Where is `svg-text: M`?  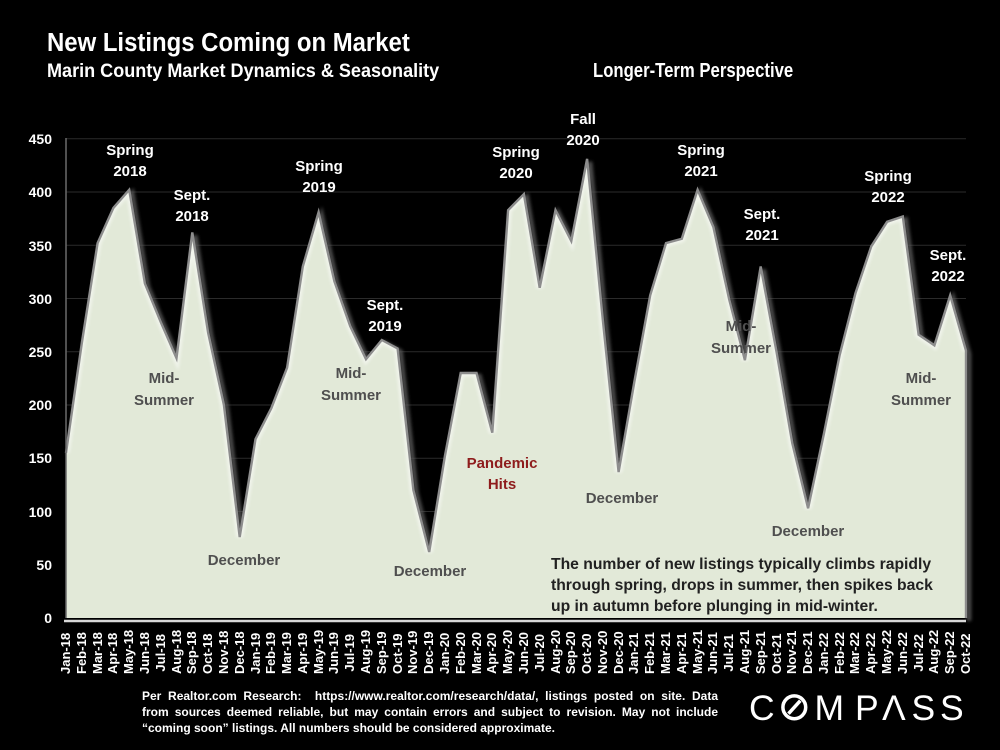 svg-text: M is located at coordinates (830, 708).